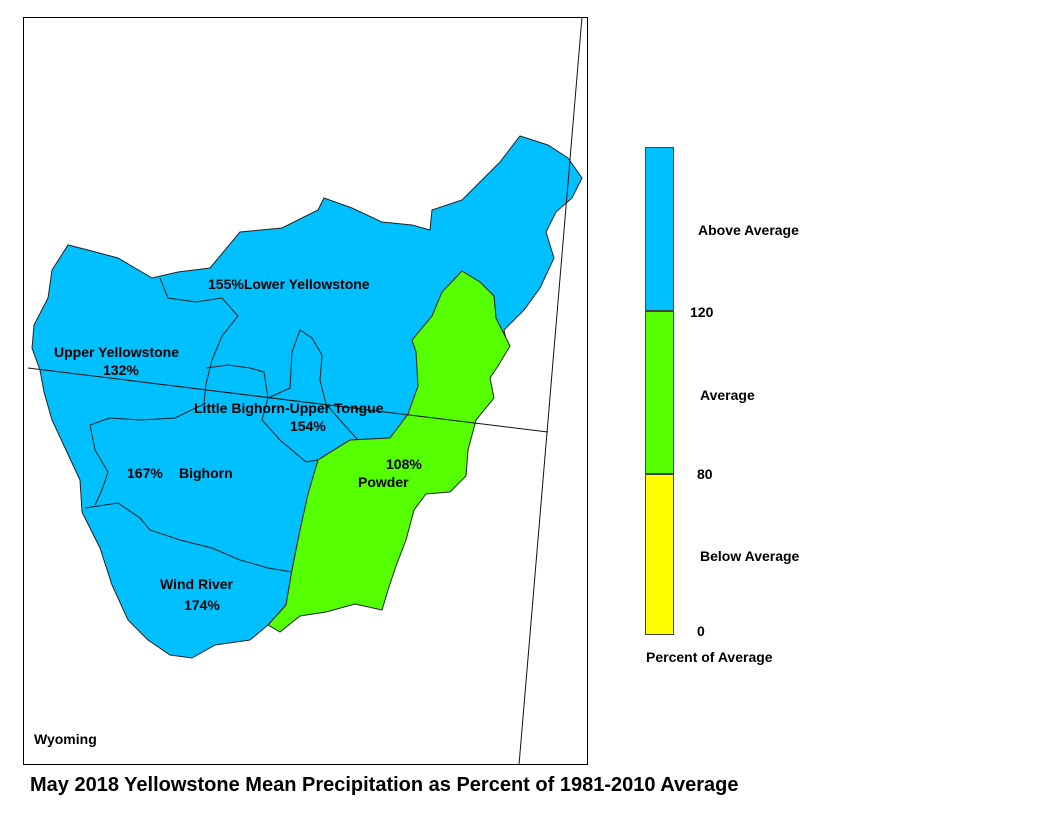 The image size is (1056, 816). Describe the element at coordinates (659, 554) in the screenshot. I see `legend-swatch-below-average` at that location.